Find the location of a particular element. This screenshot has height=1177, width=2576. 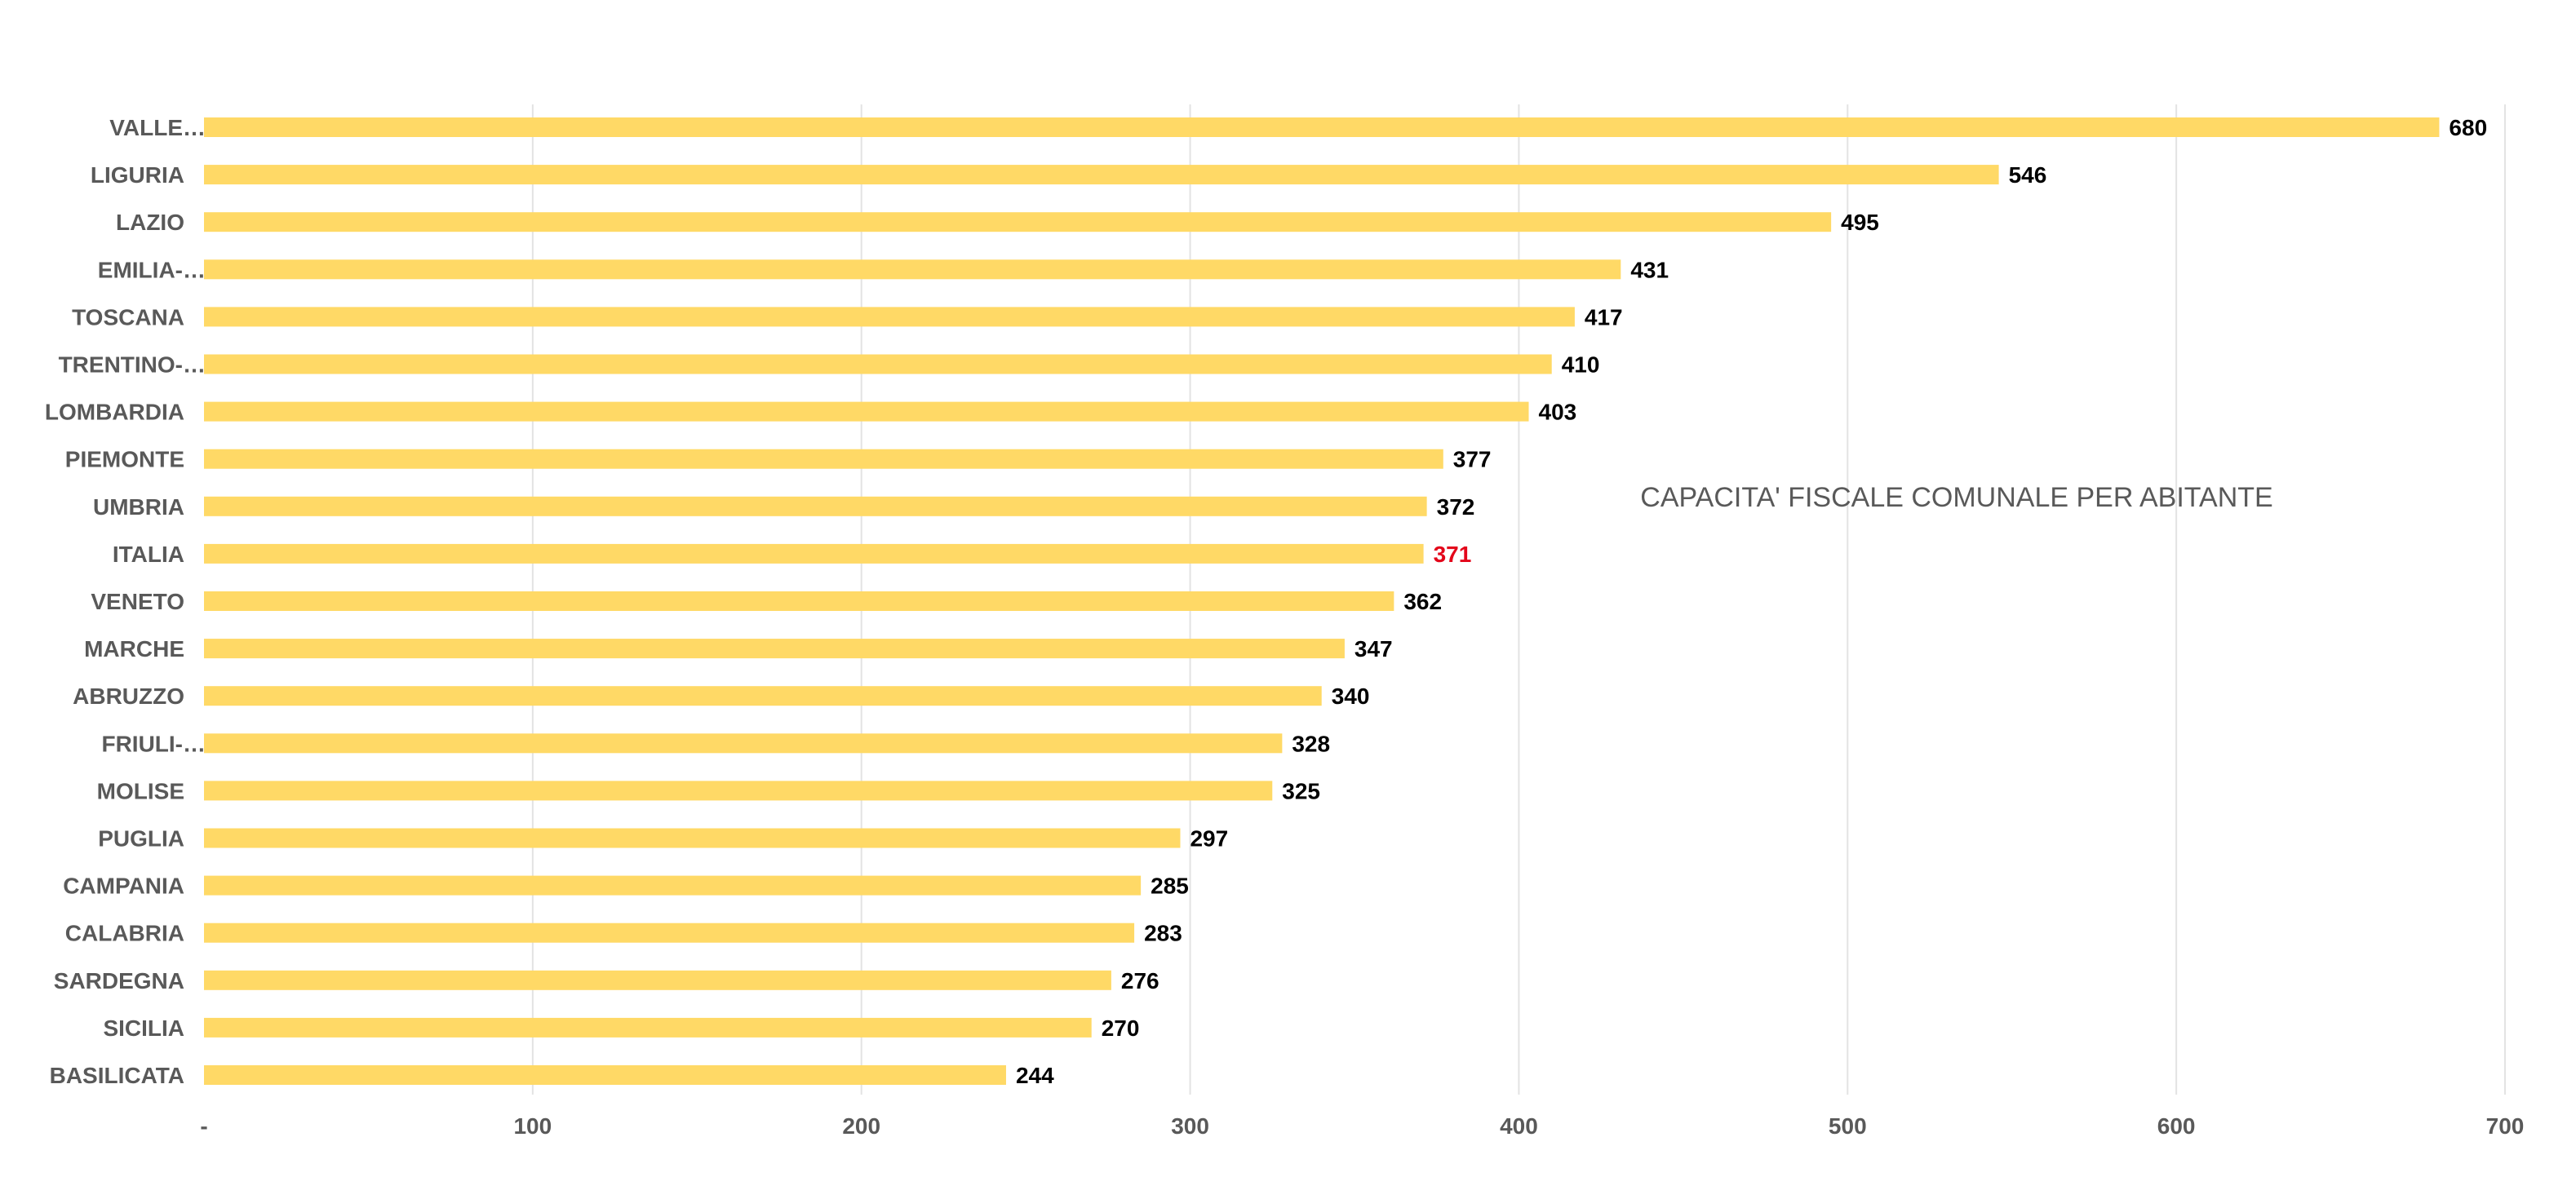

category-label: CAMPANIA is located at coordinates (123, 887).